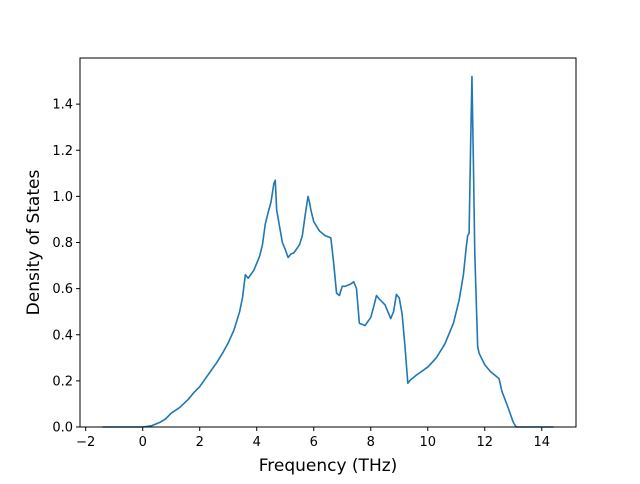 The width and height of the screenshot is (640, 484). I want to click on x-tick-label: 2, so click(200, 442).